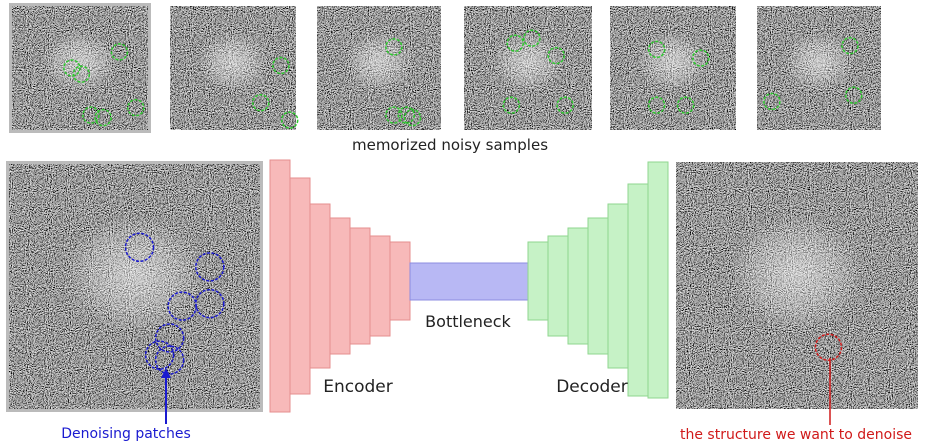  Describe the element at coordinates (126, 434) in the screenshot. I see `patches-label: Denoising patches` at that location.